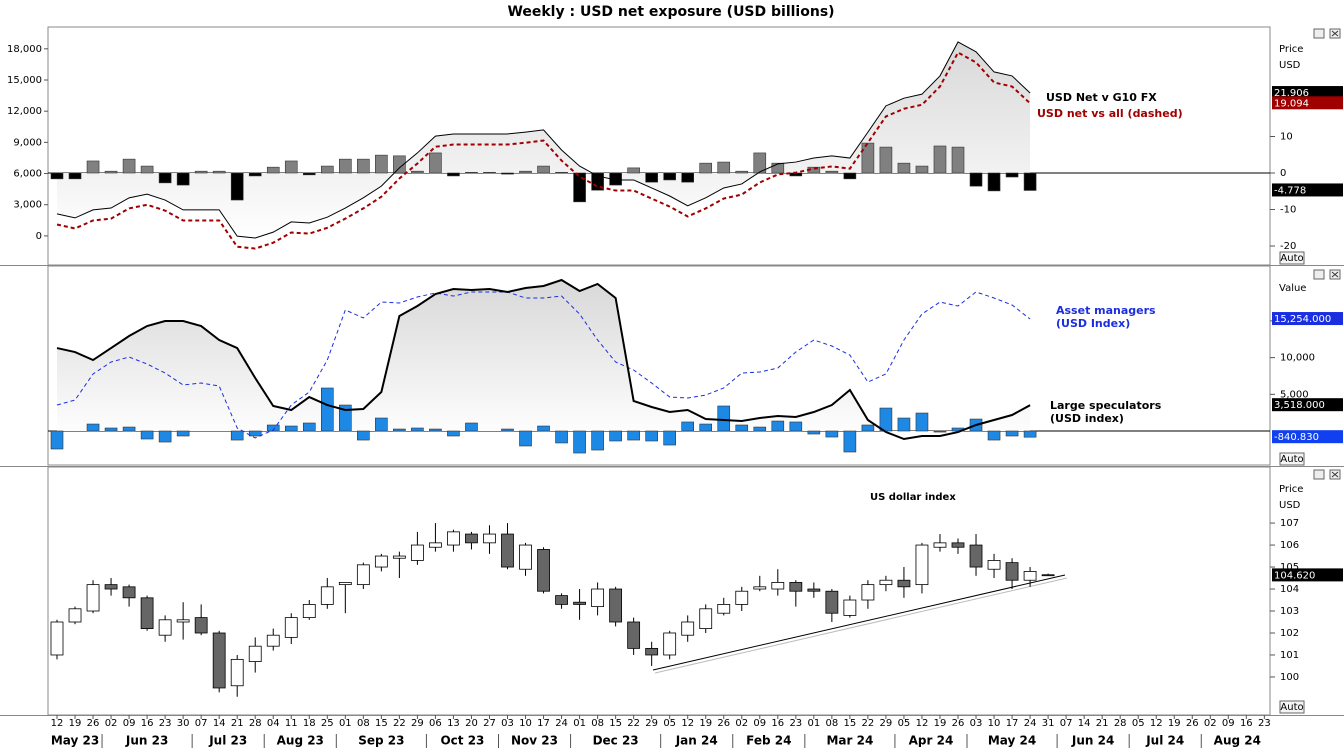 Image resolution: width=1344 pixels, height=750 pixels. Describe the element at coordinates (1292, 288) in the screenshot. I see `axis-header: Value` at that location.